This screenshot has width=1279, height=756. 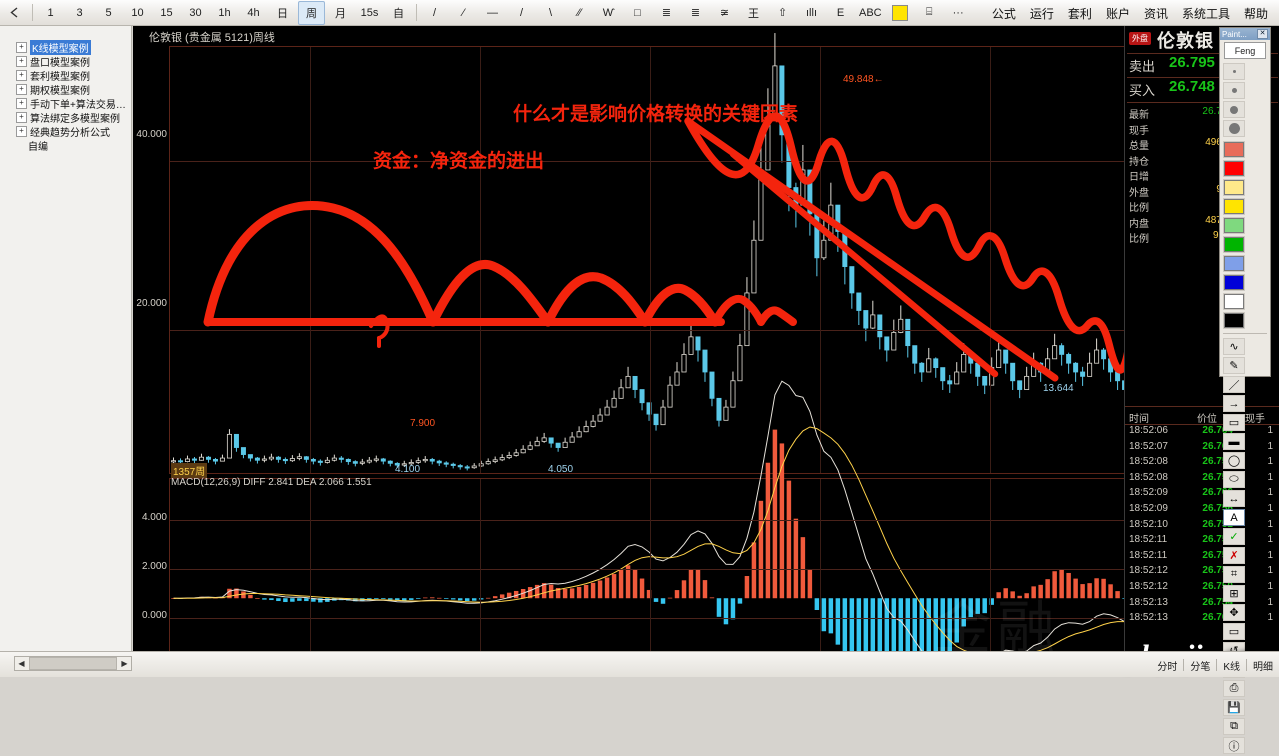 I want to click on gann-tool-icon: 王, so click(x=753, y=13).